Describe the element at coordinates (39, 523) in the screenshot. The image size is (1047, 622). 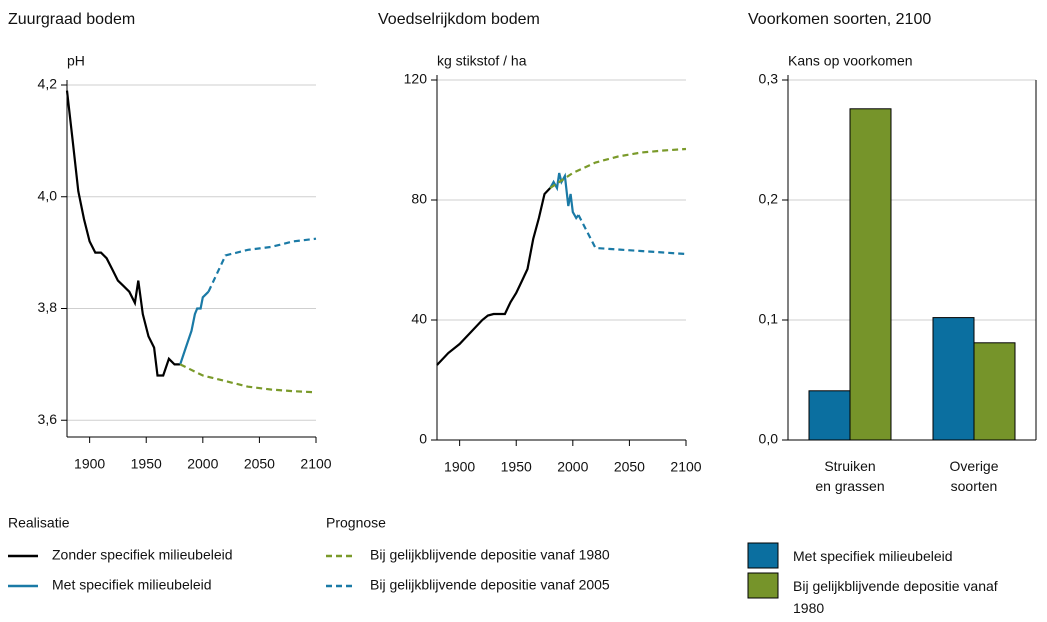
I see `legend-title: Realisatie` at that location.